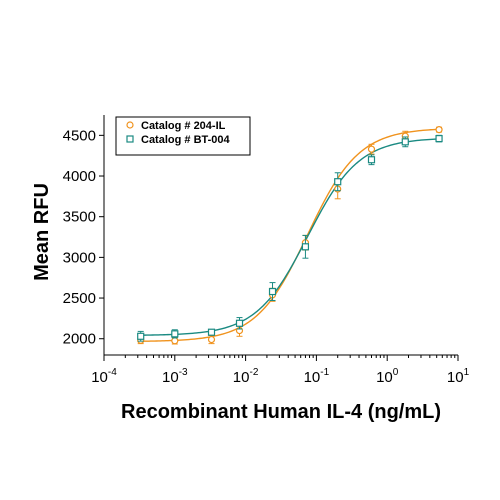 The height and width of the screenshot is (500, 500). I want to click on y-tick-label: 4000, so click(79, 176).